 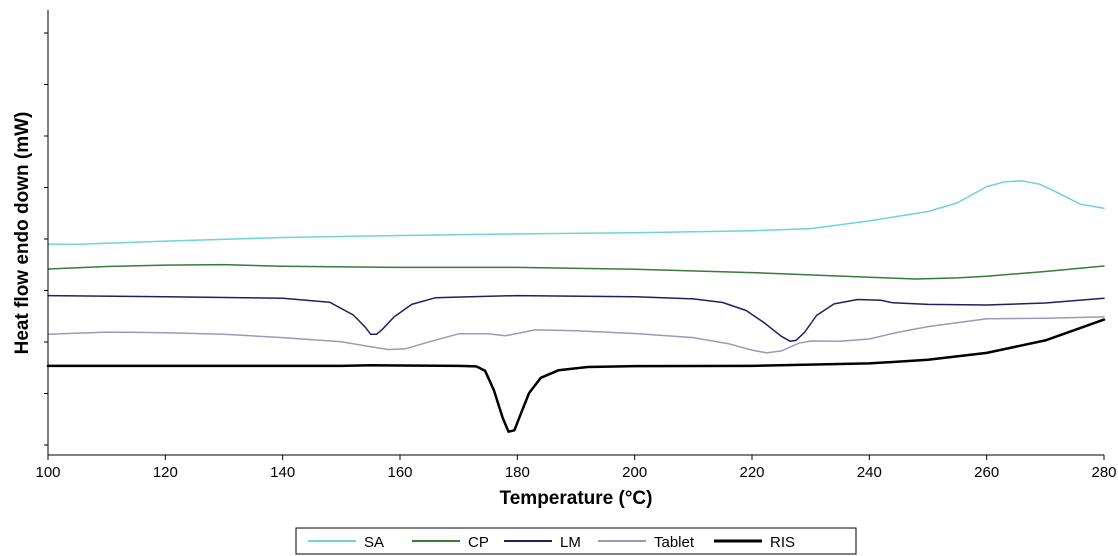 What do you see at coordinates (517, 472) in the screenshot?
I see `x-tick-label: 180` at bounding box center [517, 472].